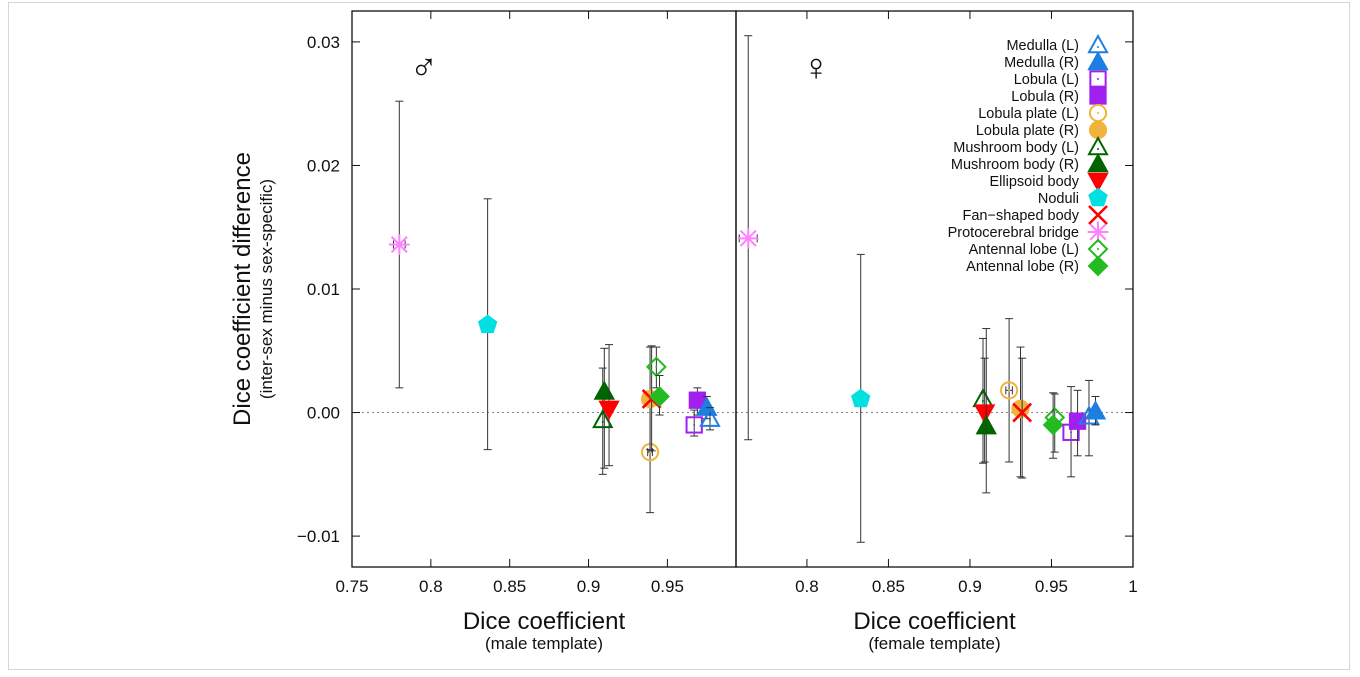 This screenshot has width=1360, height=677. What do you see at coordinates (934, 643) in the screenshot?
I see `x-axis-subtitle-female: (female template)` at bounding box center [934, 643].